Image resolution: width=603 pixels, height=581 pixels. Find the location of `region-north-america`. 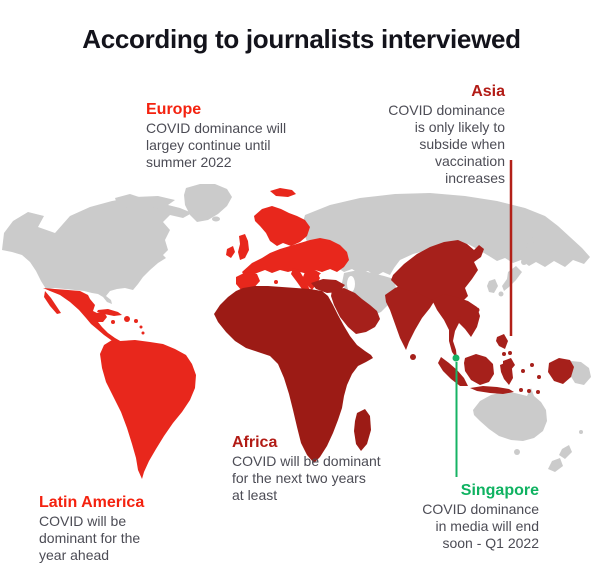

region-north-america is located at coordinates (97, 249).